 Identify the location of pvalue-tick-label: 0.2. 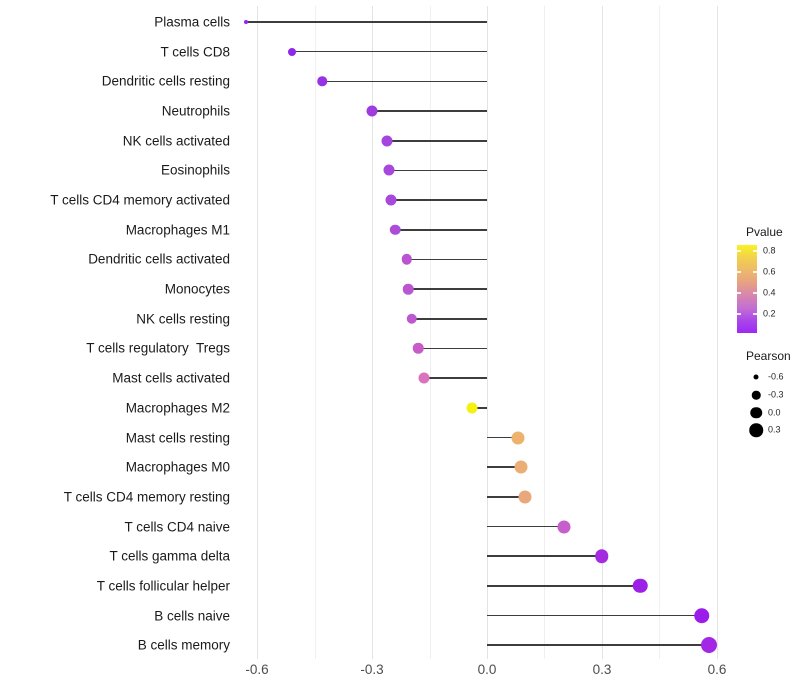
(769, 313).